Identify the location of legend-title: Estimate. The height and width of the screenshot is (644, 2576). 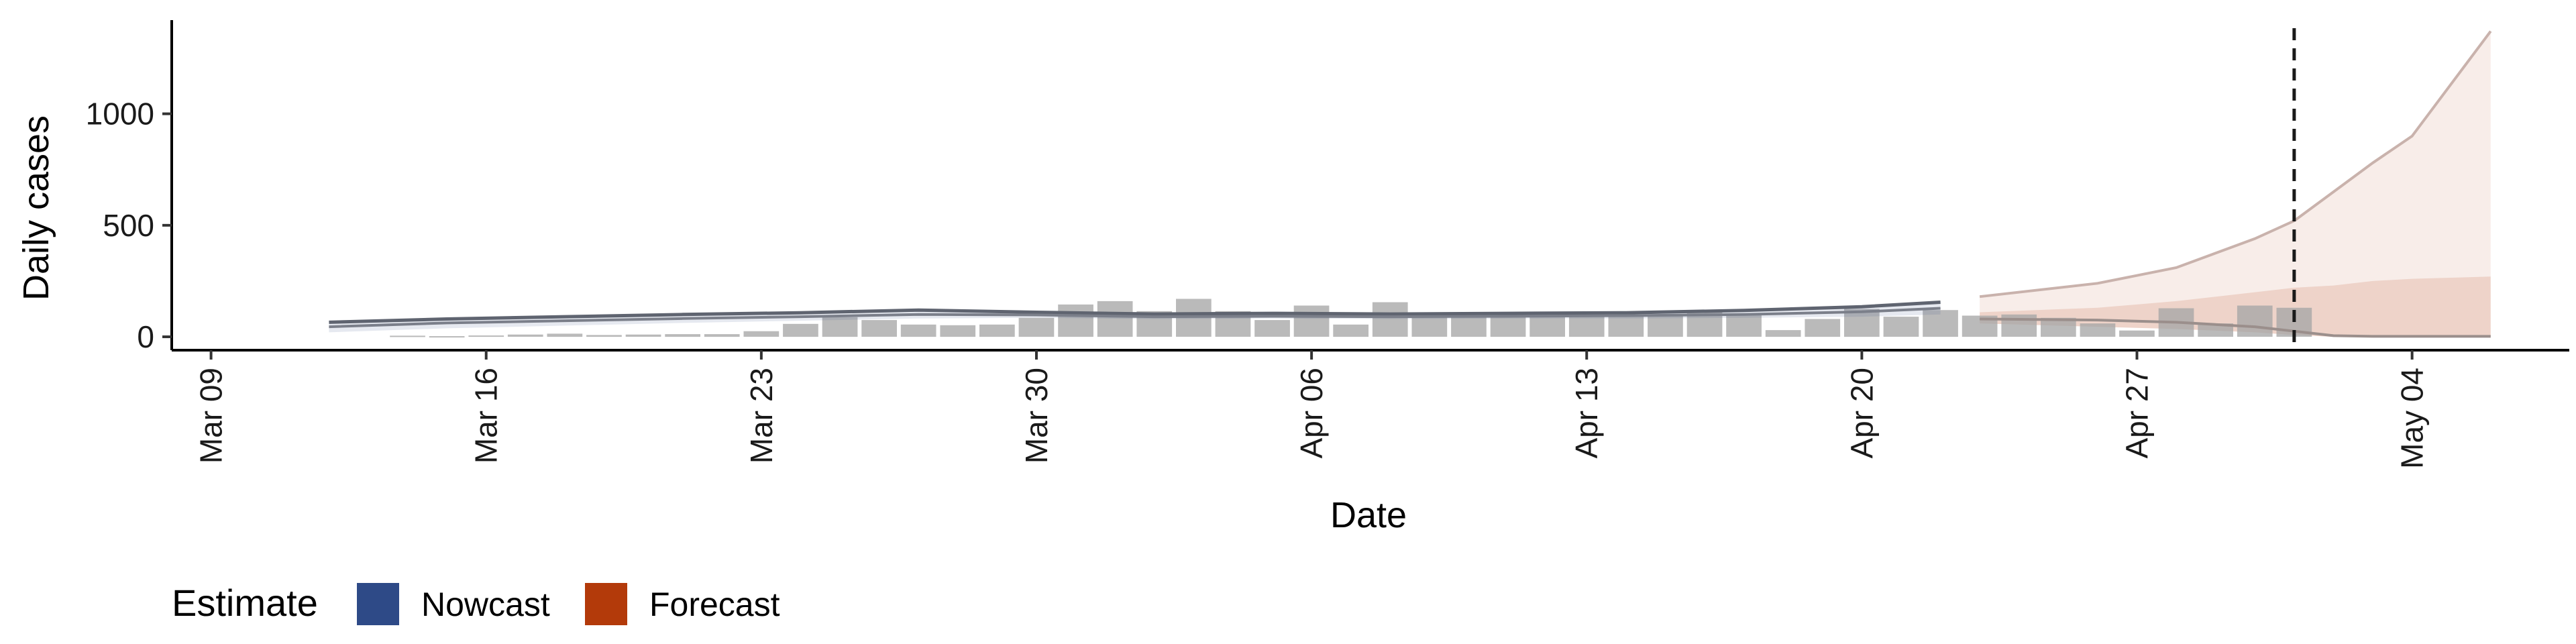
(245, 603).